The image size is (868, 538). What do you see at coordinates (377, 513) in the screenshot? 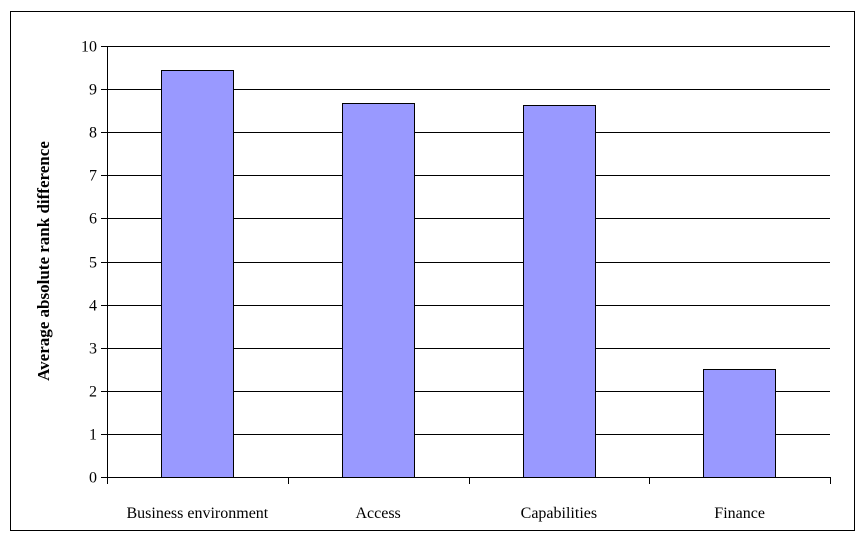
I see `x-category-label: Access` at bounding box center [377, 513].